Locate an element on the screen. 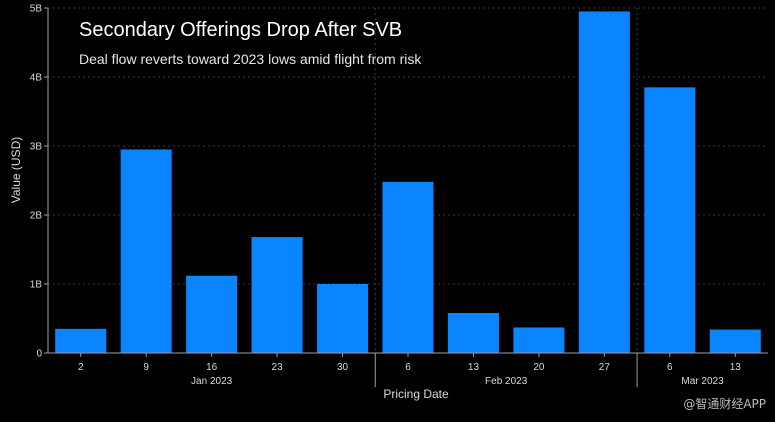  month-label-3: Mar 2023 is located at coordinates (702, 381).